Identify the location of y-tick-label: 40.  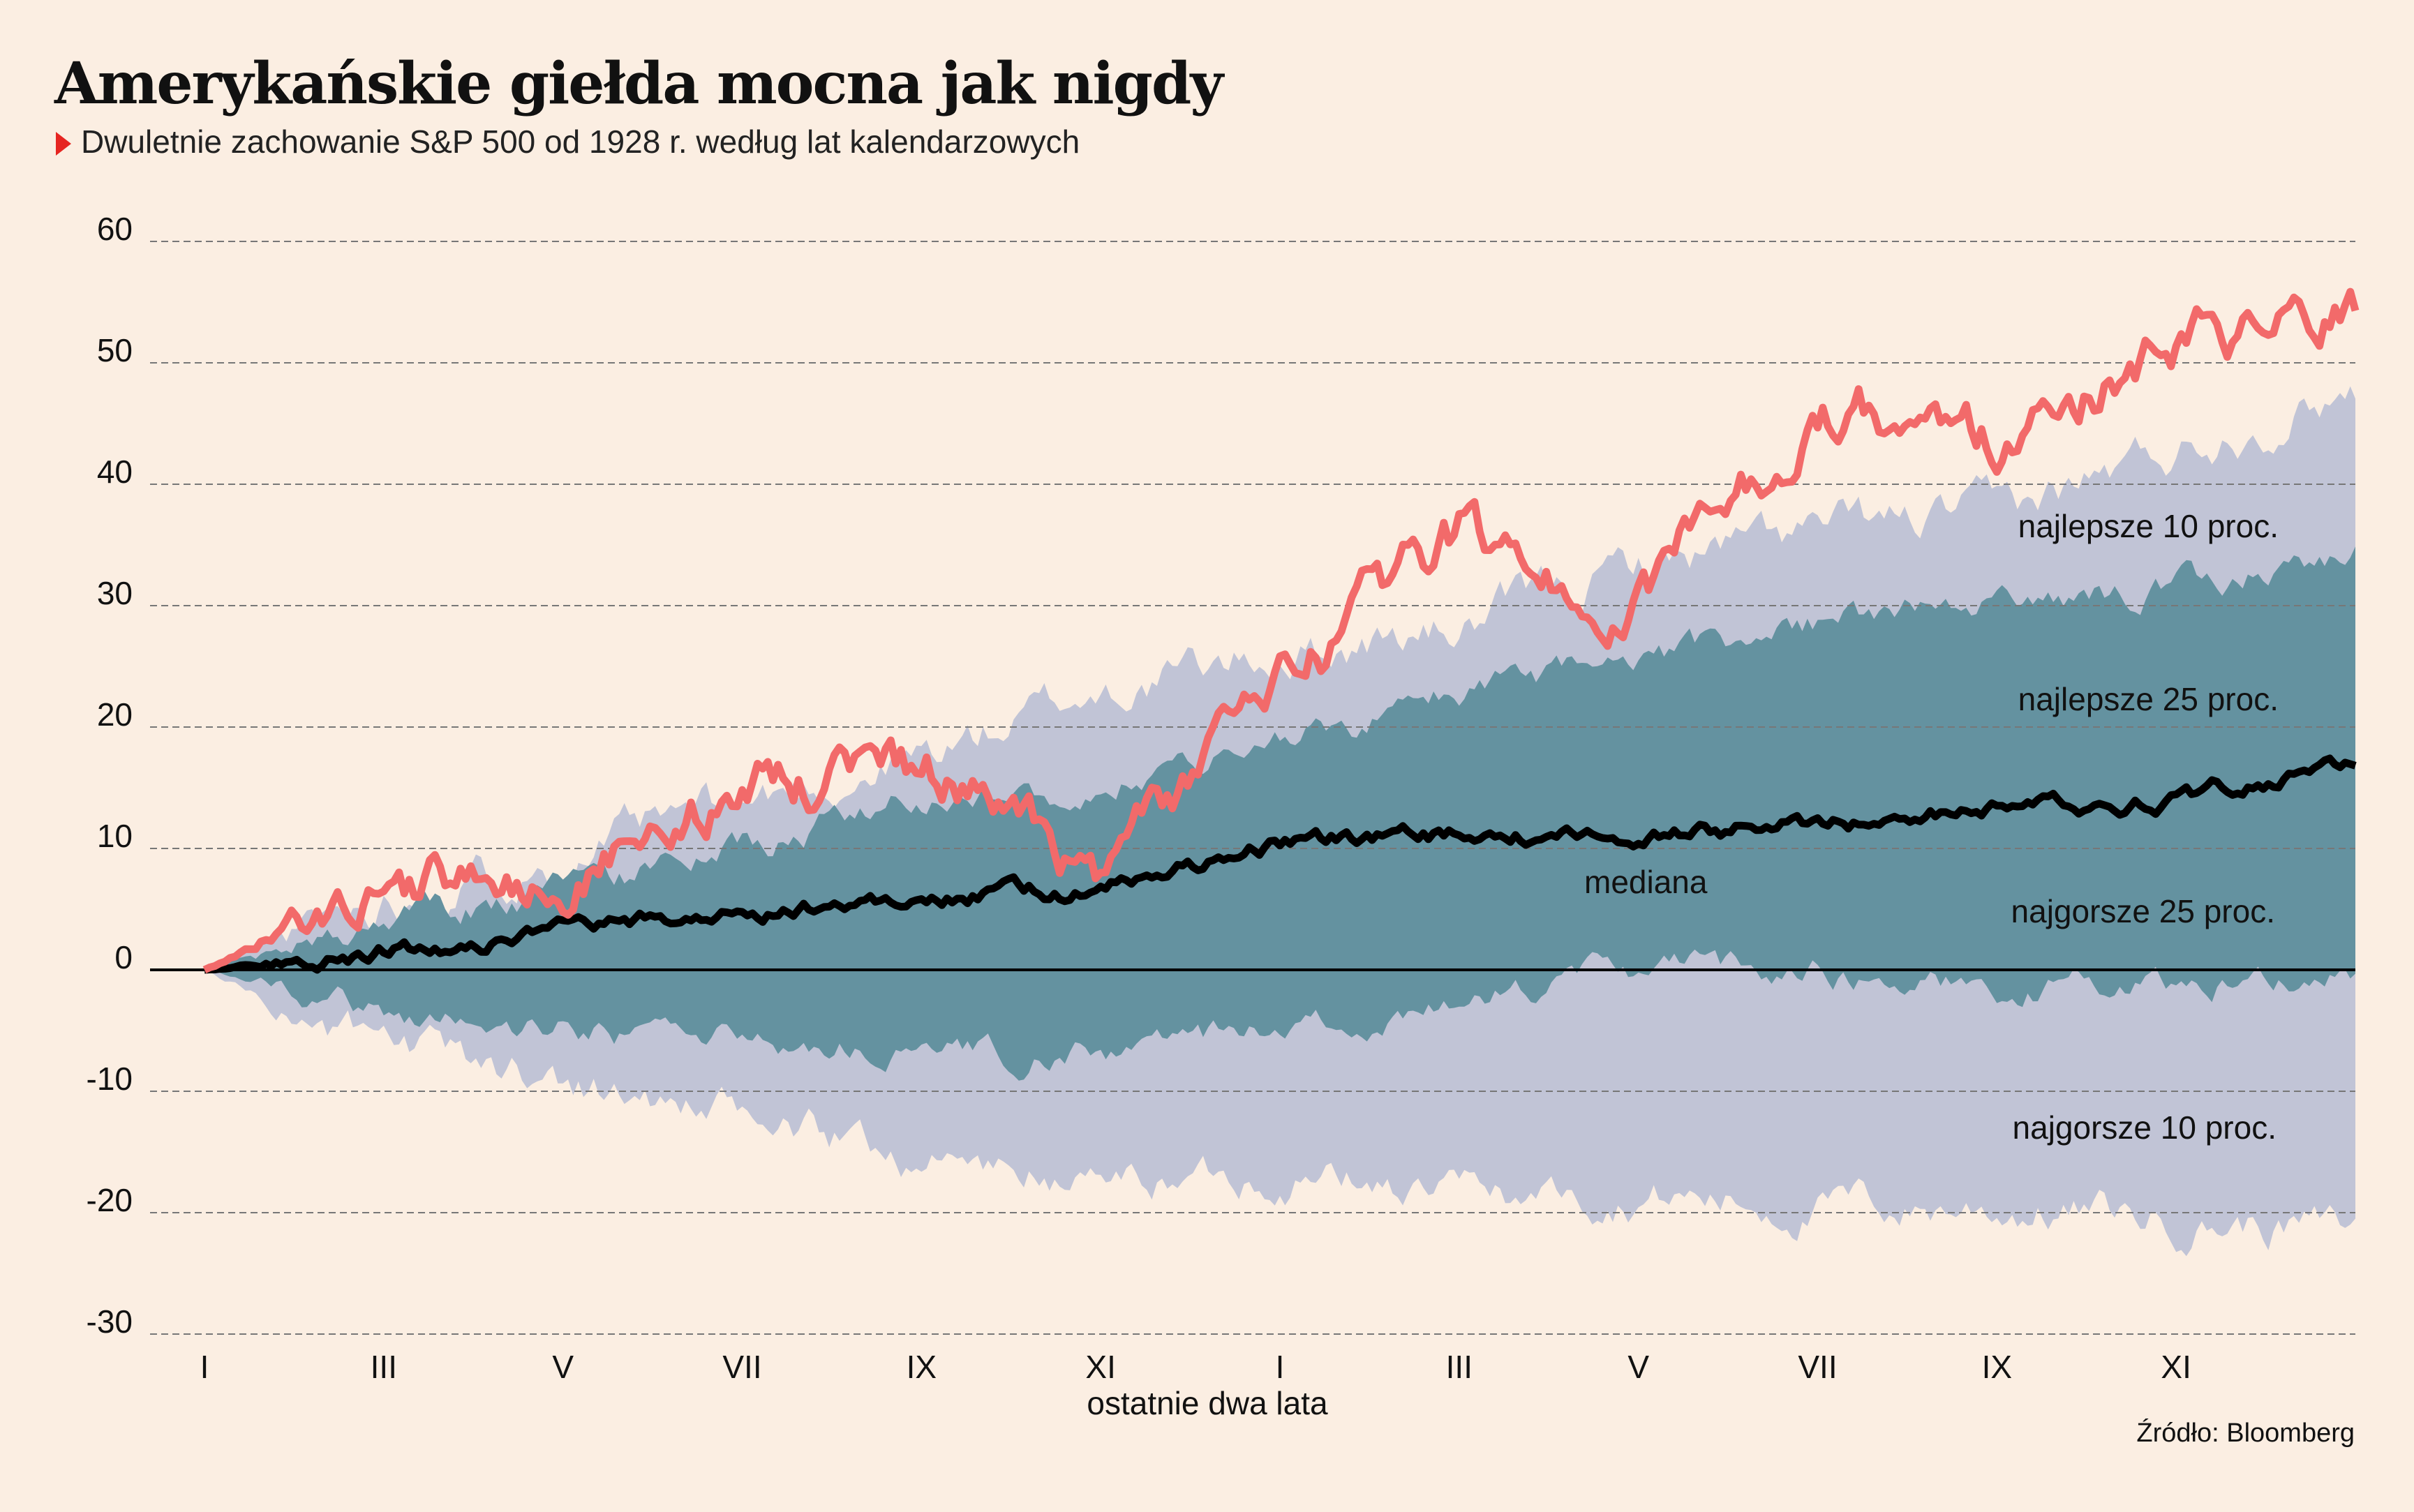
(115, 472).